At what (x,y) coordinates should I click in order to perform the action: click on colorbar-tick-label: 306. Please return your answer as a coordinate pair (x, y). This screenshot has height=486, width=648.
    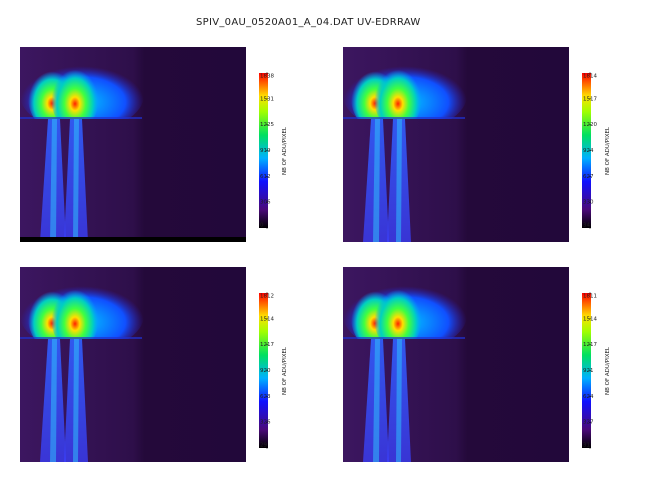
    Looking at the image, I should click on (265, 203).